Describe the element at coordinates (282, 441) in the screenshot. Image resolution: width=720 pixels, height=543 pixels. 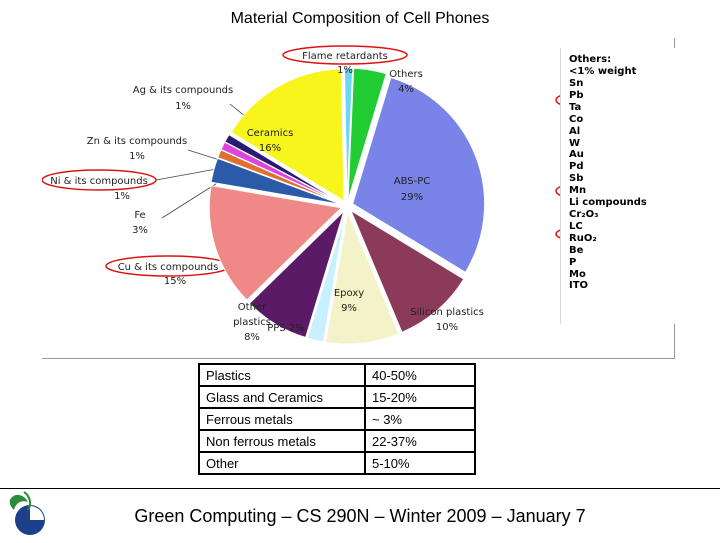
I see `material-cell: Non ferrous metals` at that location.